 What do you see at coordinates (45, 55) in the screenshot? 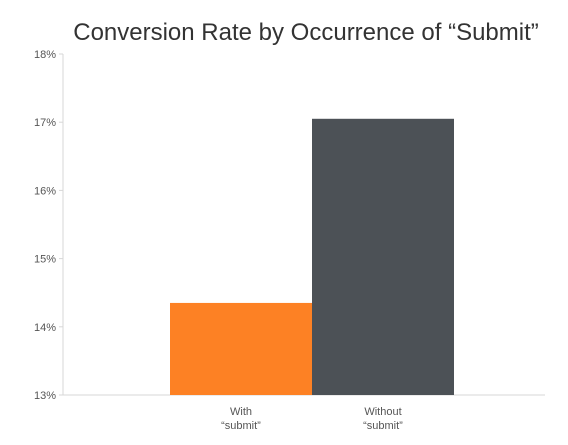
I see `y-tick-label: 18%` at bounding box center [45, 55].